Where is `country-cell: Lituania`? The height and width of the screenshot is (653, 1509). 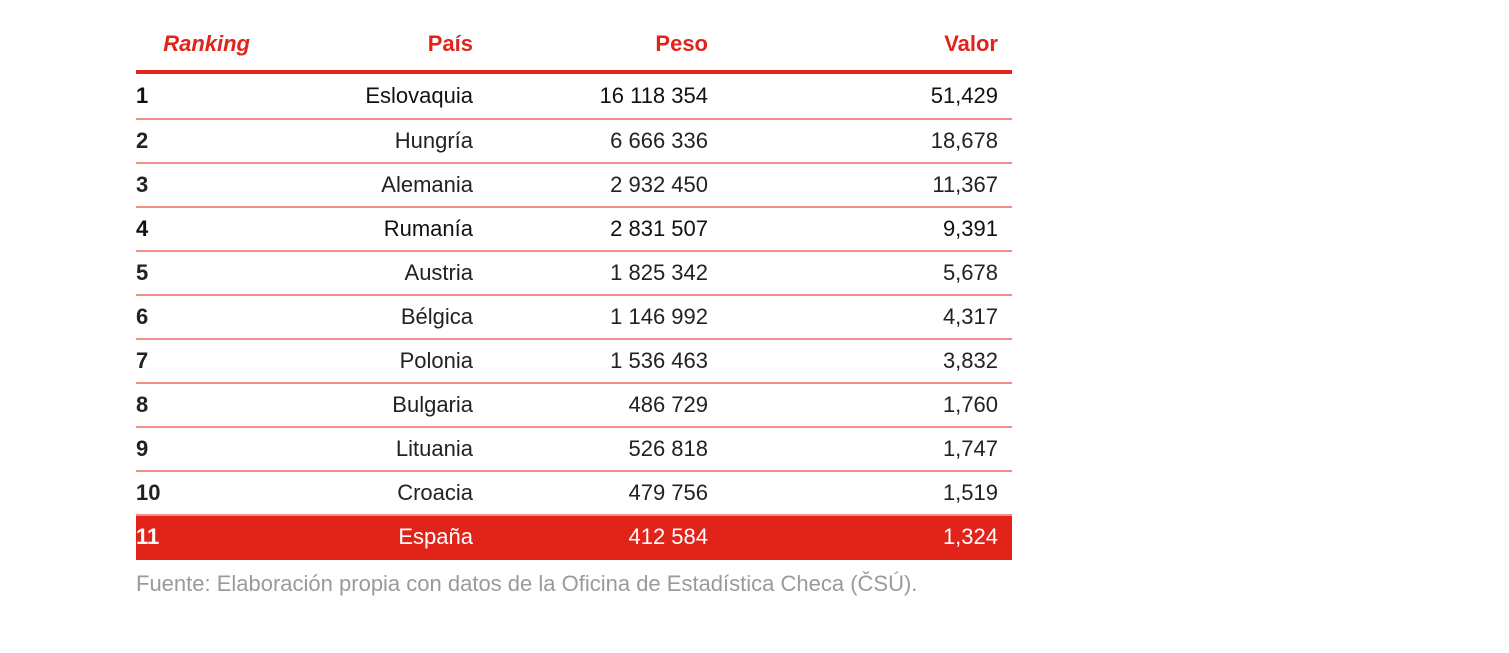
country-cell: Lituania is located at coordinates (369, 449).